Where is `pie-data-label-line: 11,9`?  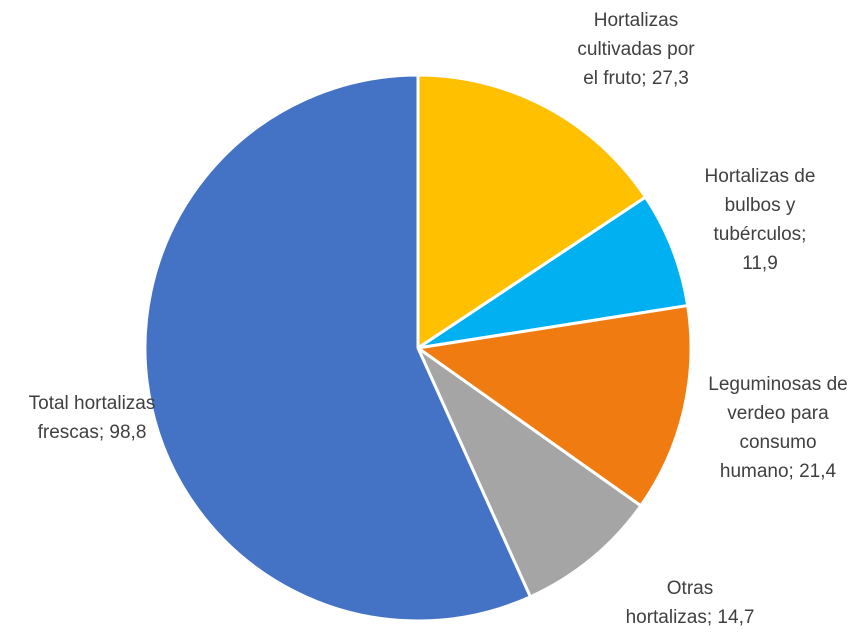
pie-data-label-line: 11,9 is located at coordinates (760, 263).